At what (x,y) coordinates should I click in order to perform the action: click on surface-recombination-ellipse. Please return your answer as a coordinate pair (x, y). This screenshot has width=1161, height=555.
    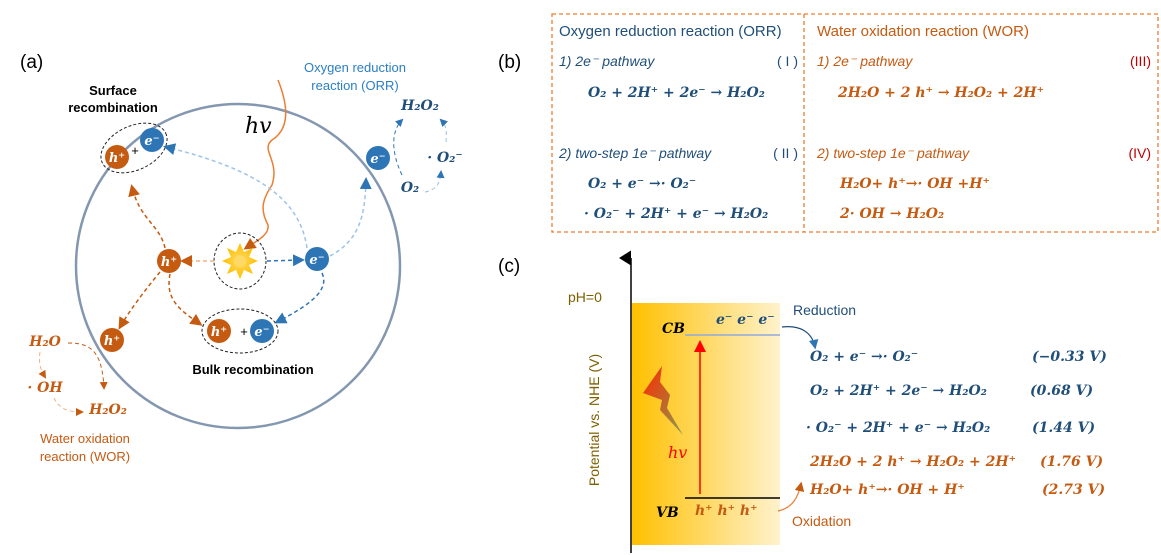
    Looking at the image, I should click on (134, 148).